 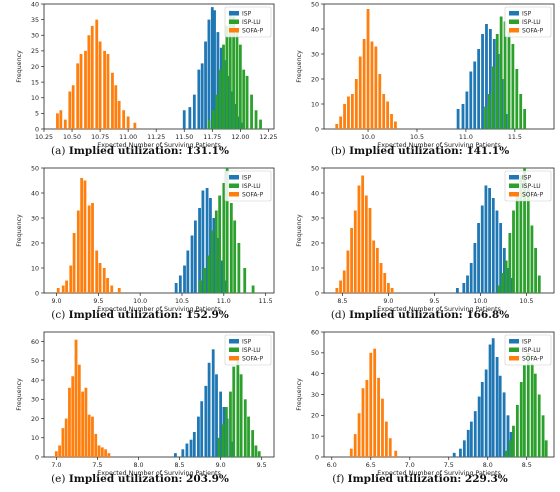 I want to click on x-tick-label: 11.0, so click(x=466, y=137).